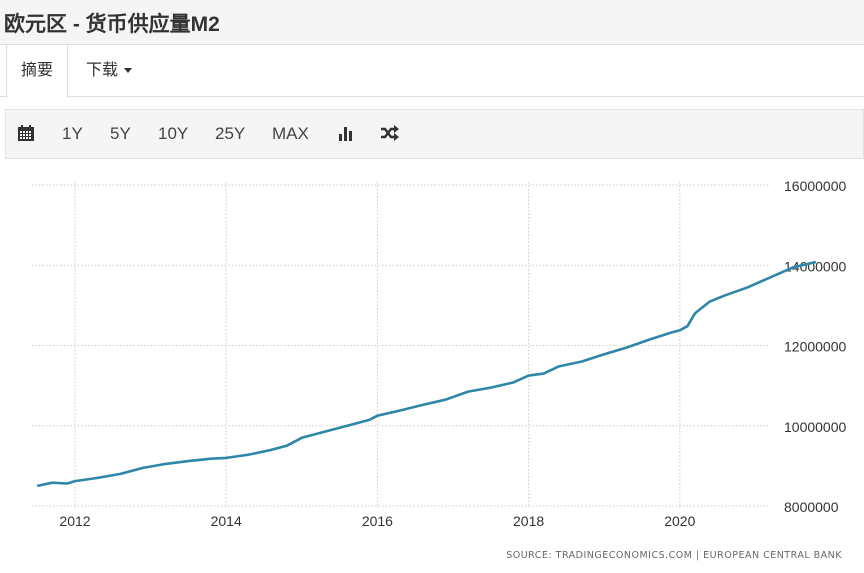 Image resolution: width=864 pixels, height=573 pixels. What do you see at coordinates (72, 133) in the screenshot?
I see `range-1y-button: 1Y` at bounding box center [72, 133].